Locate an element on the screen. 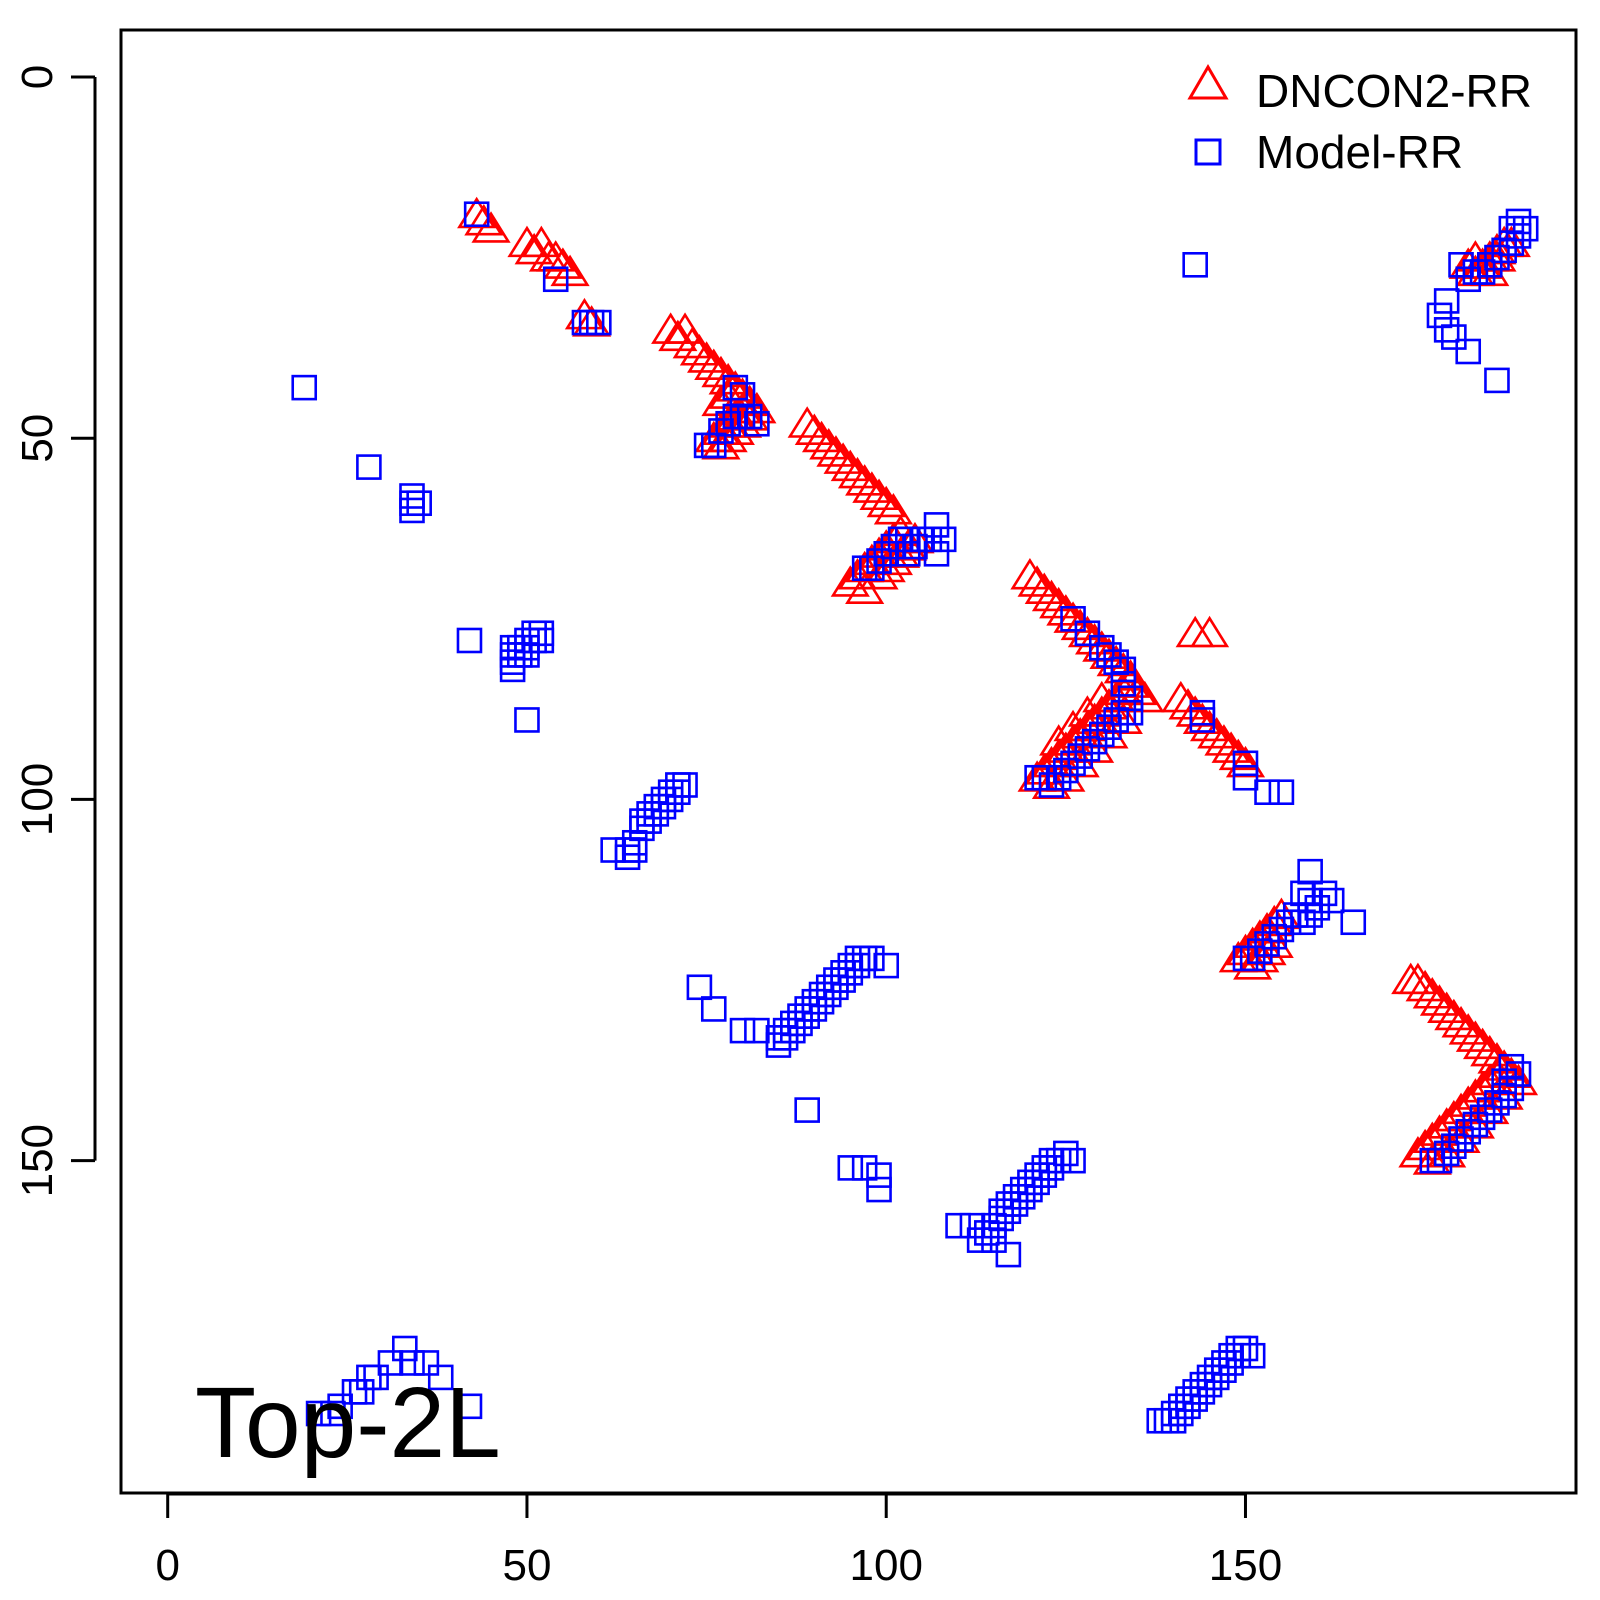  y-tick-label: 0 is located at coordinates (37, 77).